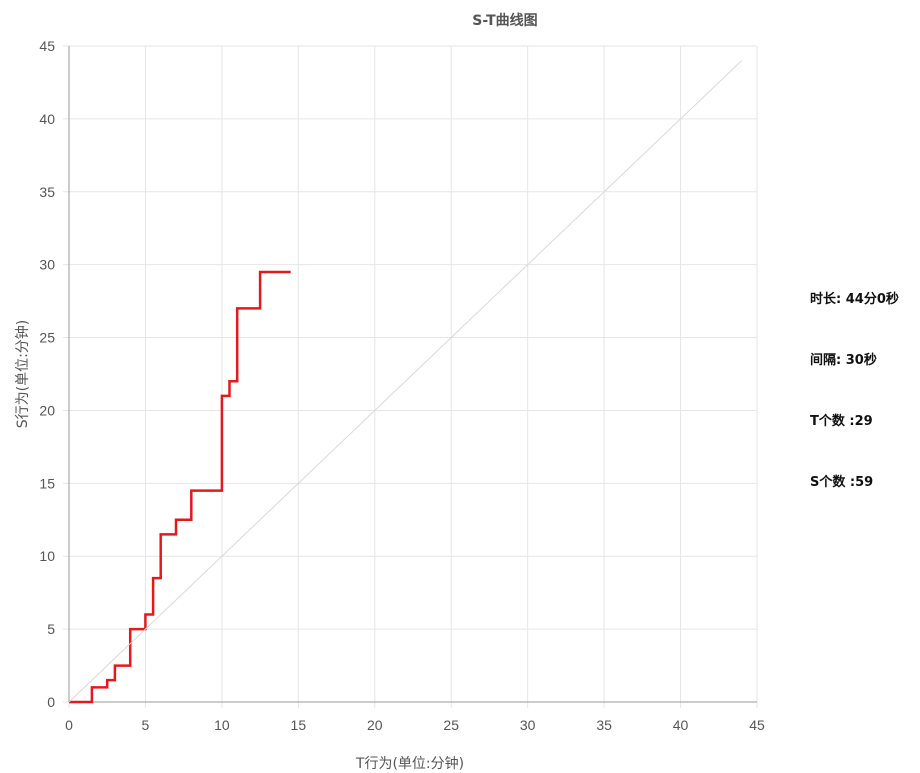 The height and width of the screenshot is (773, 920). What do you see at coordinates (451, 725) in the screenshot?
I see `x-tick-label: 25` at bounding box center [451, 725].